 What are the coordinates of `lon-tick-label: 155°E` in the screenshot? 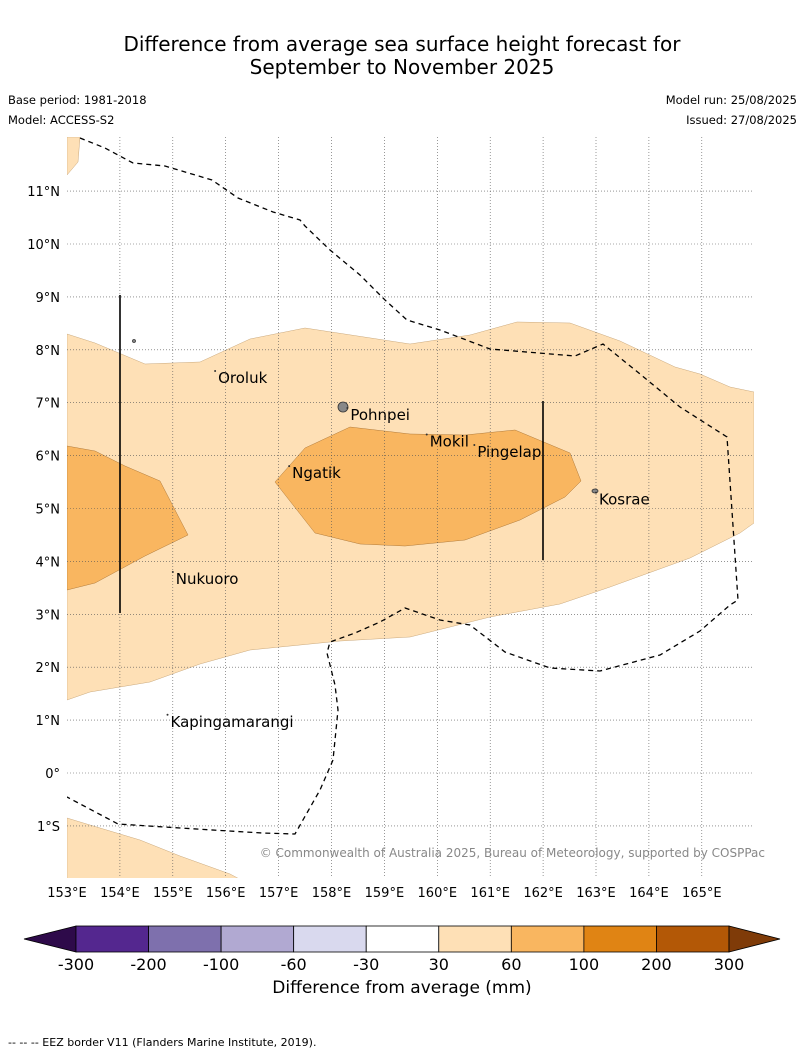 It's located at (173, 893).